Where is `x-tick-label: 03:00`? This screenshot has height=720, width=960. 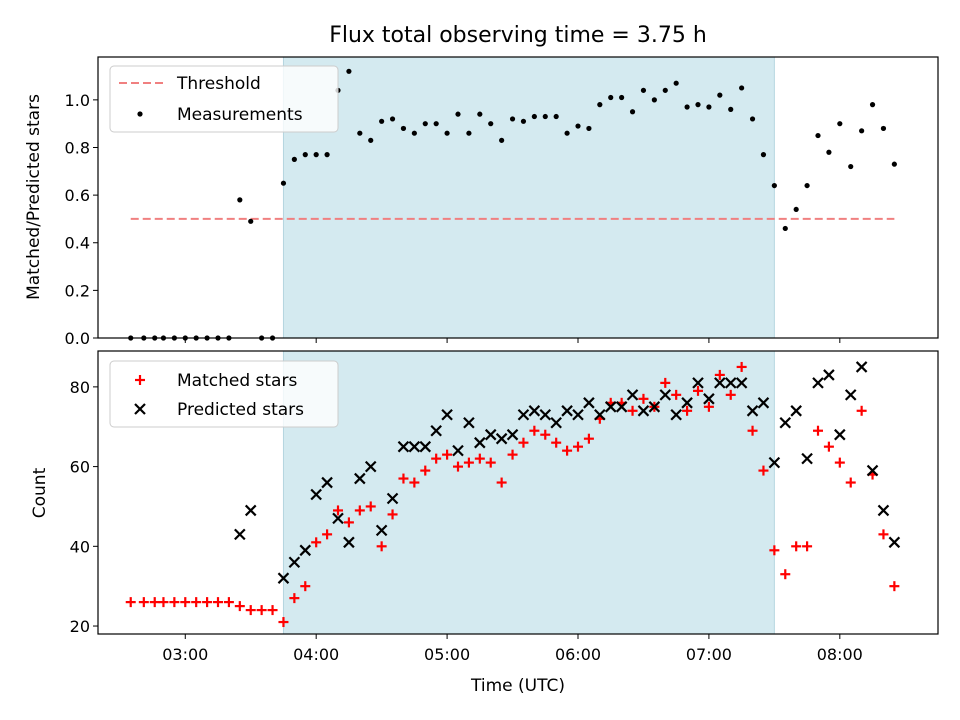
x-tick-label: 03:00 is located at coordinates (185, 654).